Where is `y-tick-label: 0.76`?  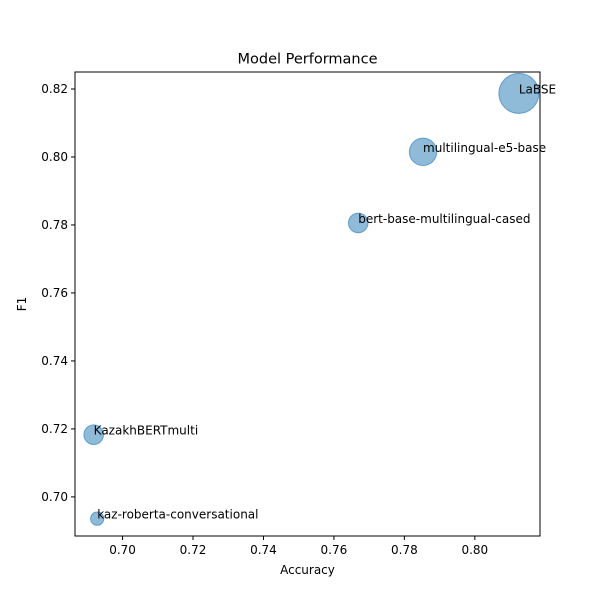
y-tick-label: 0.76 is located at coordinates (54, 293).